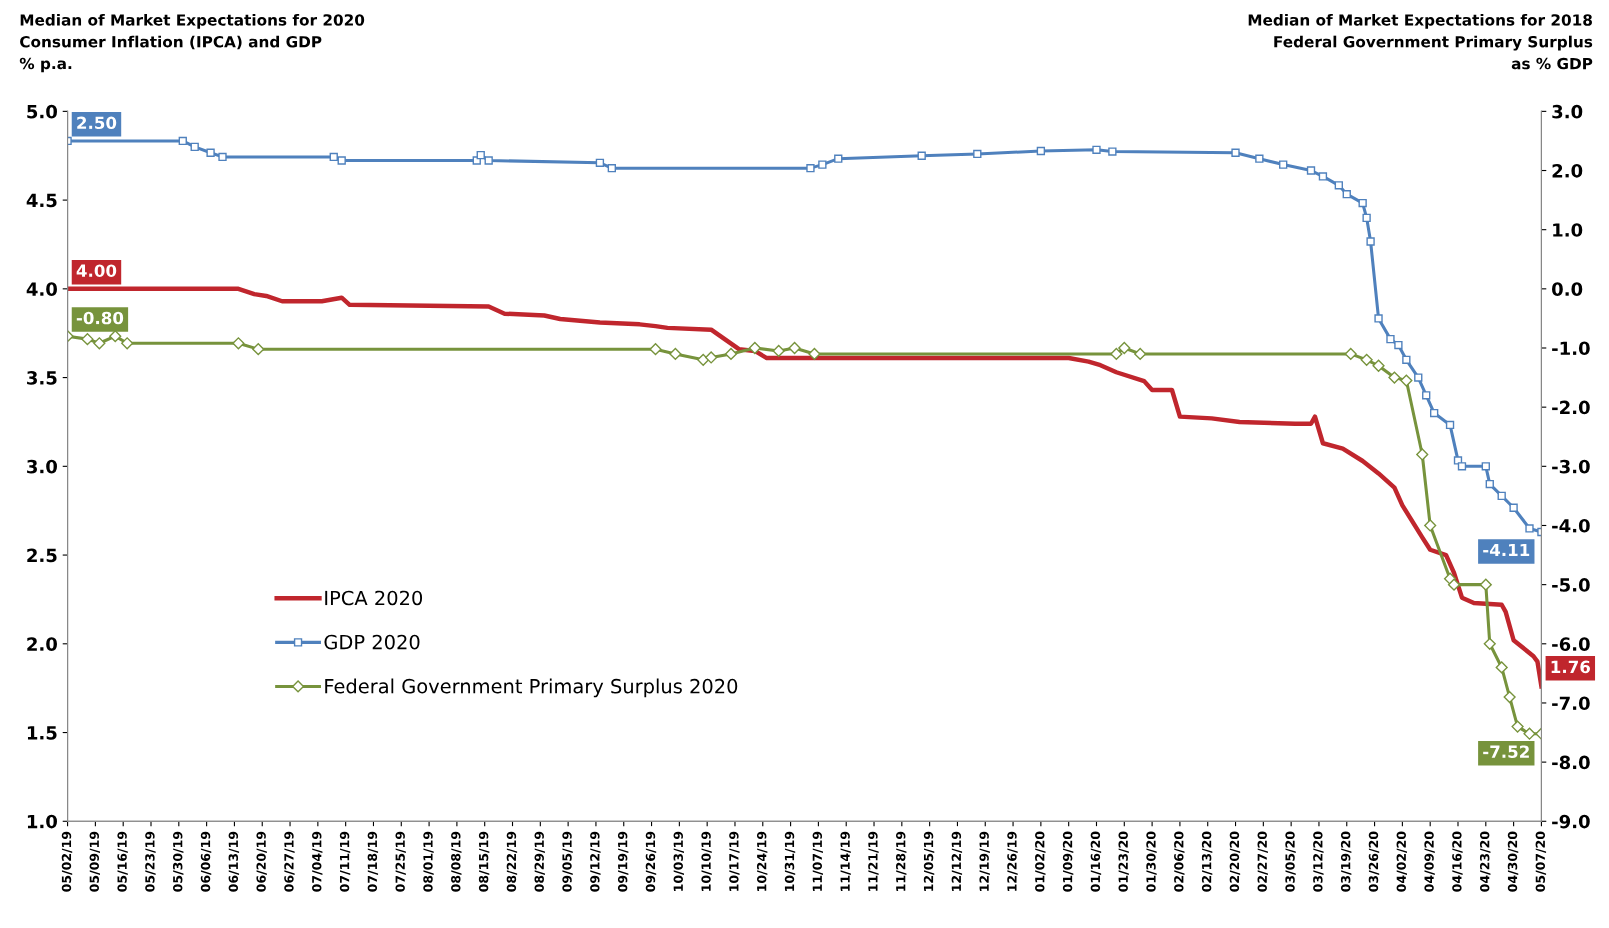 The height and width of the screenshot is (928, 1609). I want to click on x-tick-label: 11/14/19, so click(845, 861).